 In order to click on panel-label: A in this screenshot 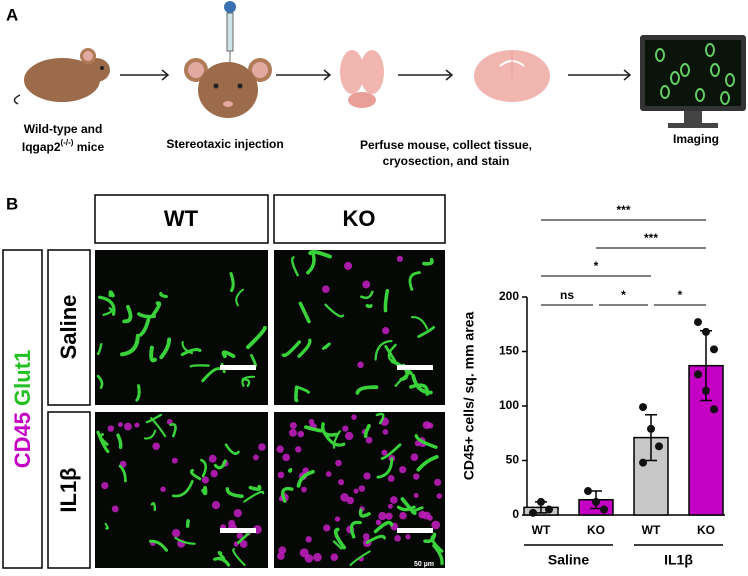, I will do `click(12, 14)`.